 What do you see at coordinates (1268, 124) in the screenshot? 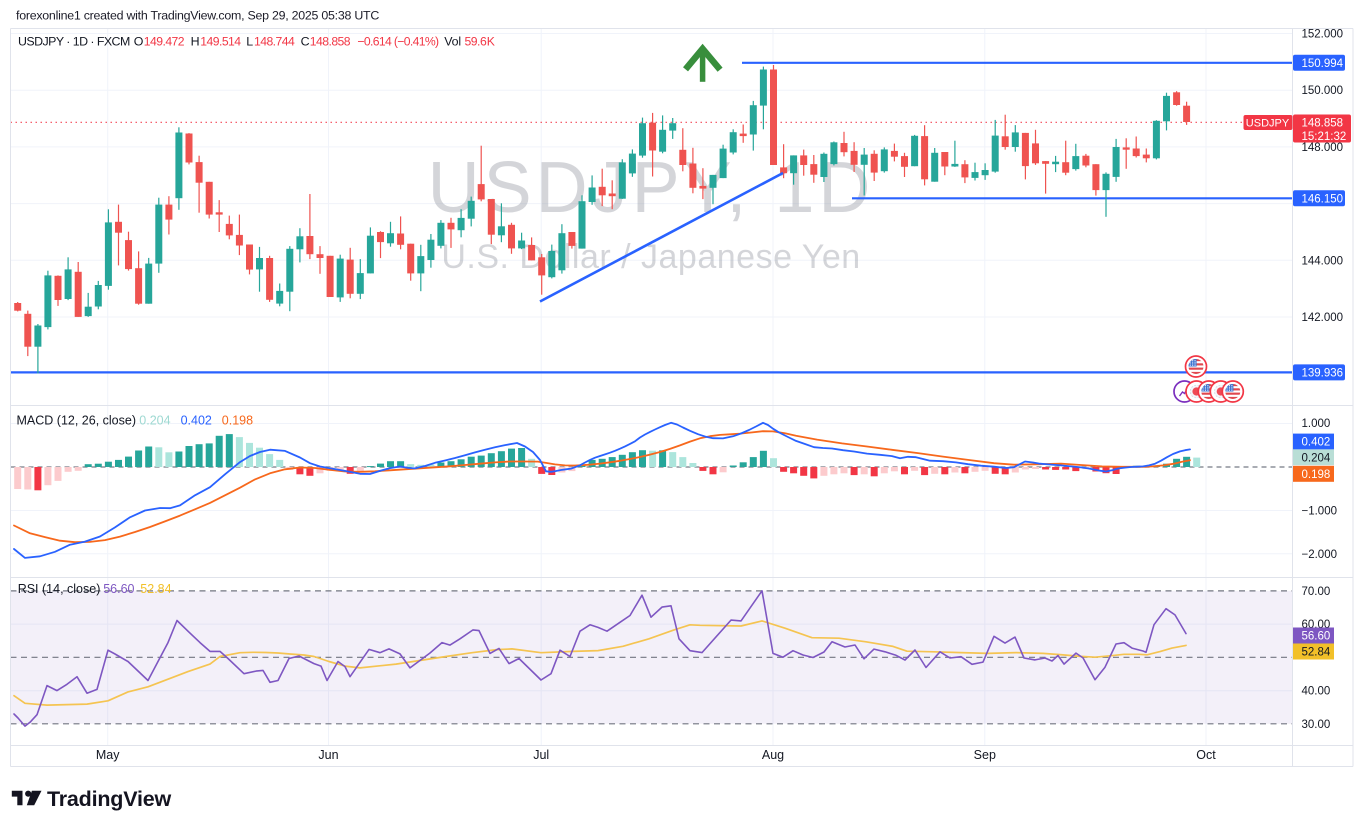
I see `svg-text: USDJPY` at bounding box center [1268, 124].